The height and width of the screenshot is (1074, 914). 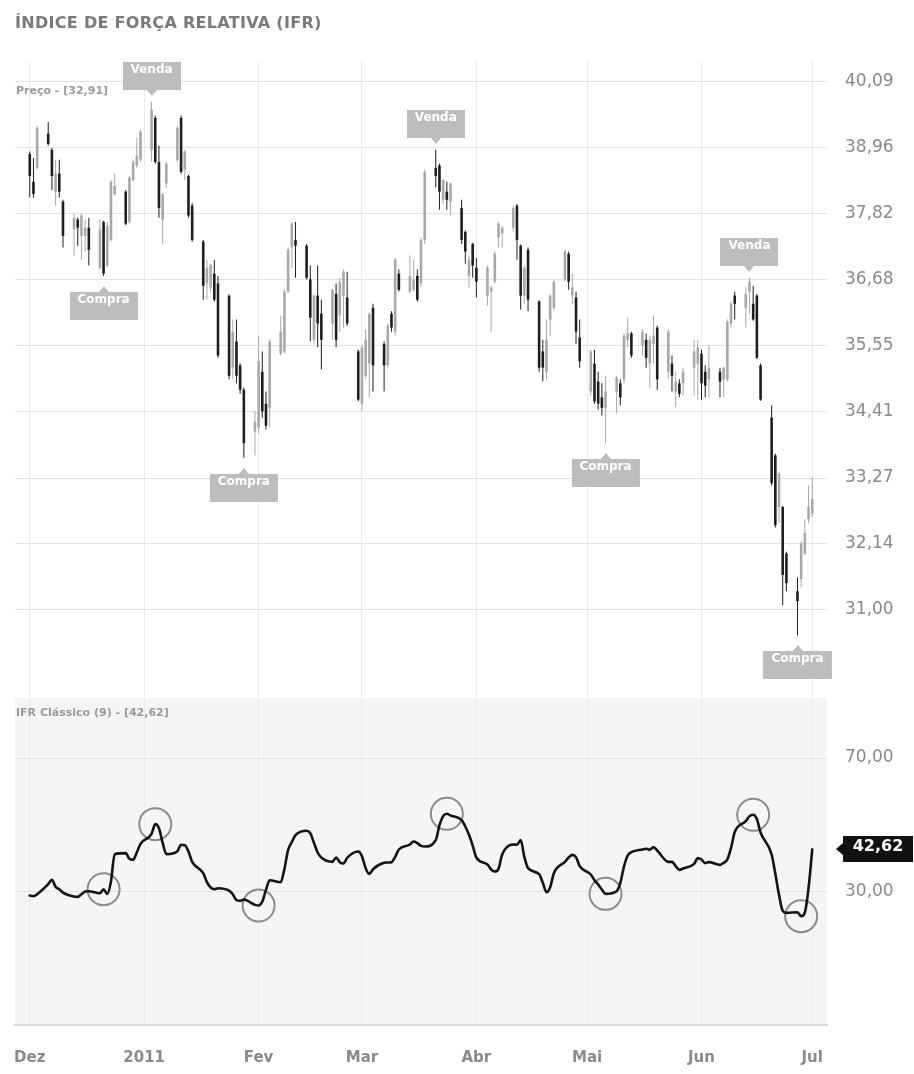 What do you see at coordinates (62, 90) in the screenshot?
I see `annotation: Preço - [32,91]` at bounding box center [62, 90].